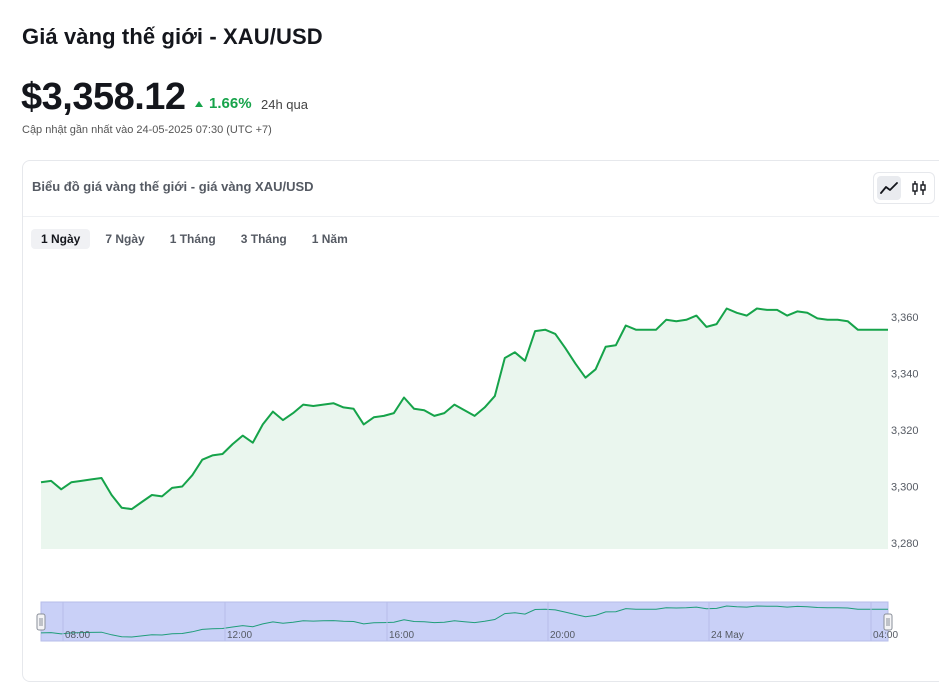 This screenshot has height=682, width=939. I want to click on change-percent: 1.66%, so click(230, 103).